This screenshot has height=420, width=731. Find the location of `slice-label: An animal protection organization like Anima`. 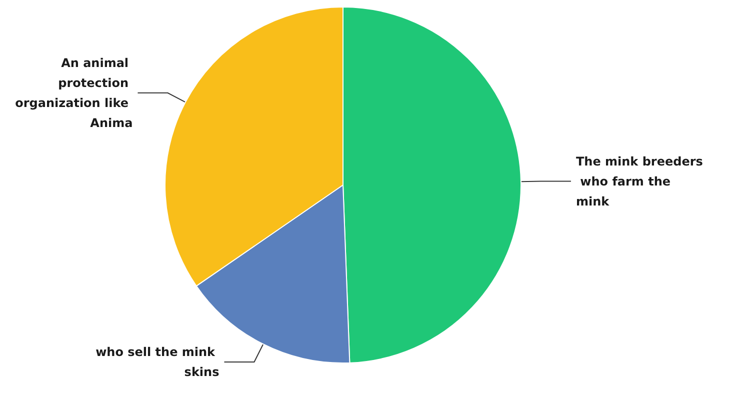

slice-label: An animal protection organization like Anima is located at coordinates (74, 93).